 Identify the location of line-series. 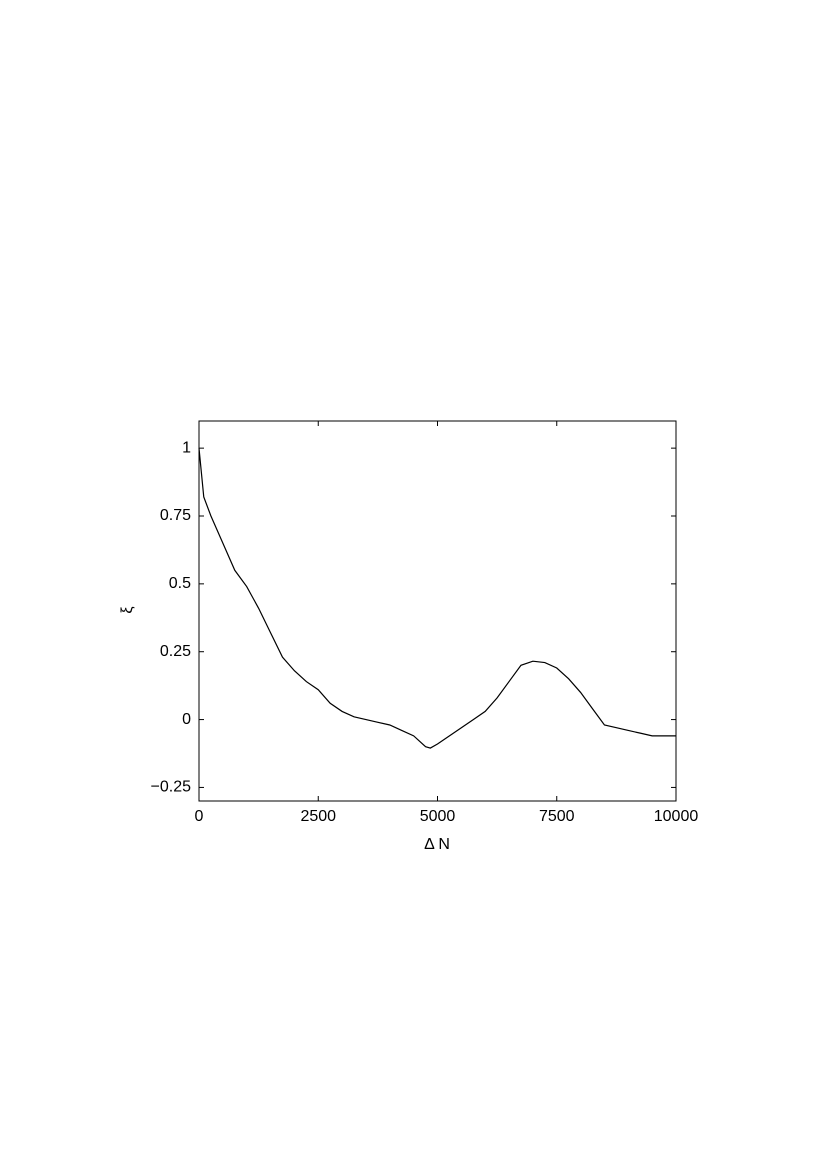
(437, 598).